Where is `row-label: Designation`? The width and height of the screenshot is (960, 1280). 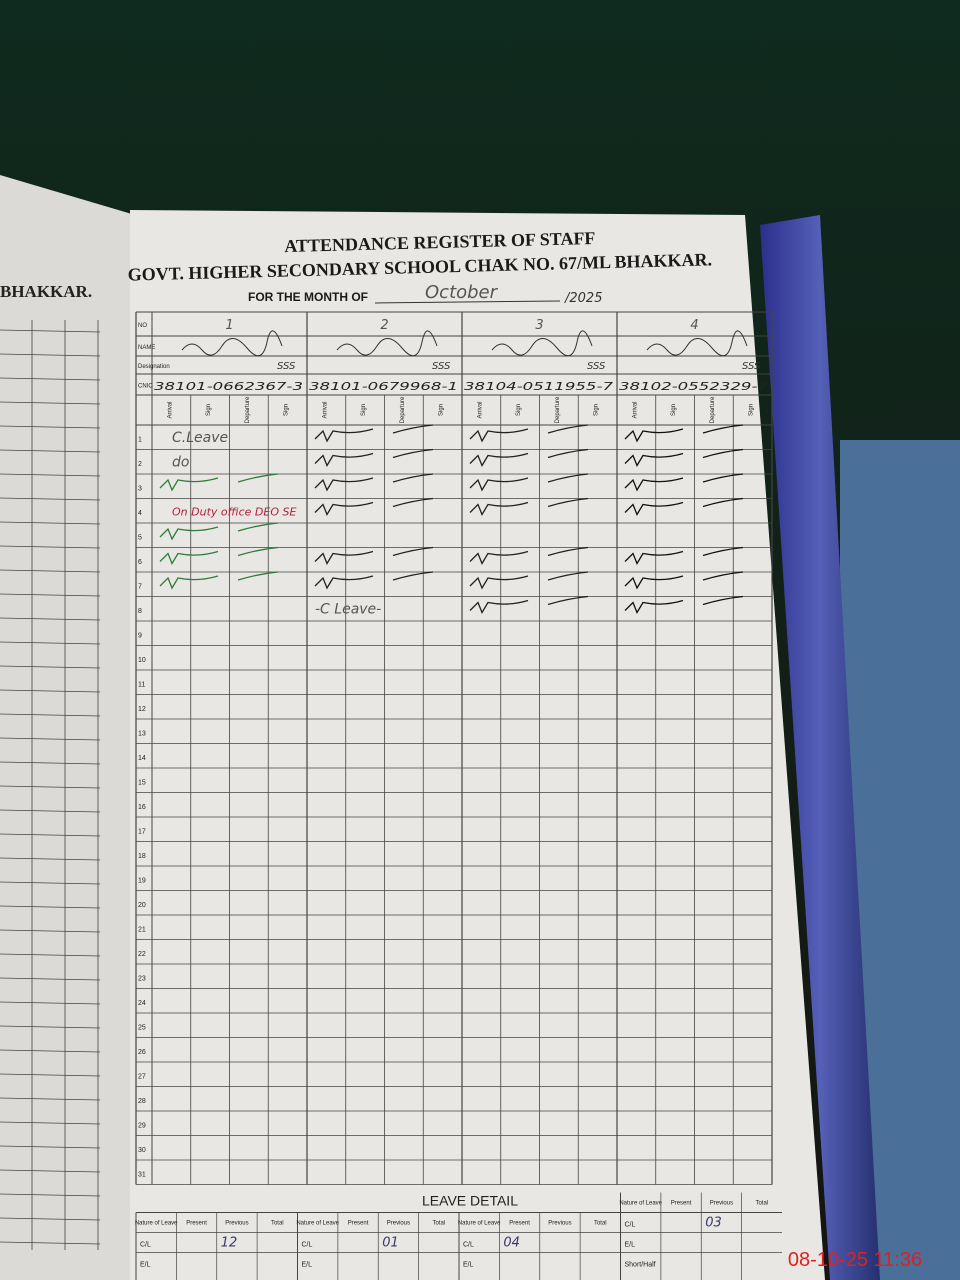
row-label: Designation is located at coordinates (154, 367).